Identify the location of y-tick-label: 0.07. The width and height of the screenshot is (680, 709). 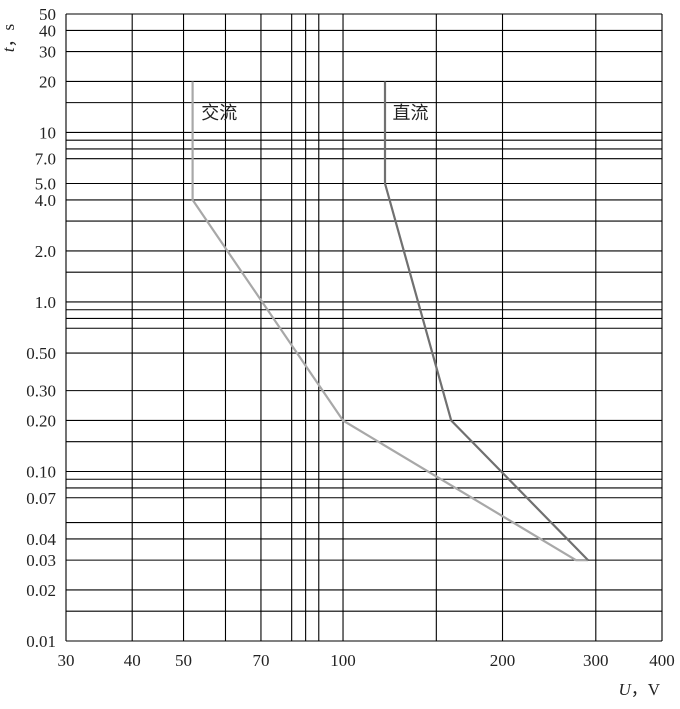
(41, 498).